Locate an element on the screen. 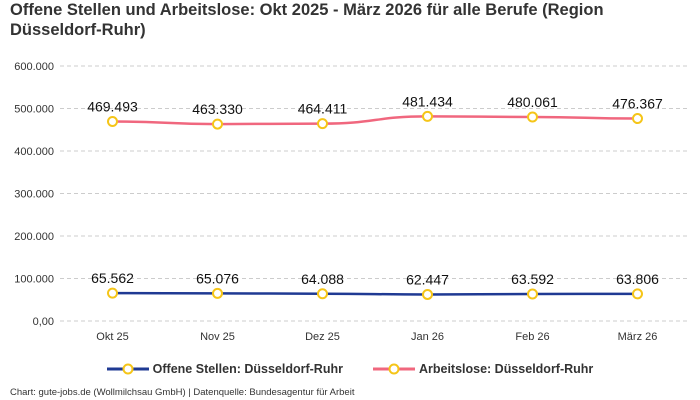 This screenshot has width=700, height=400. data-label: 464.411 is located at coordinates (323, 109).